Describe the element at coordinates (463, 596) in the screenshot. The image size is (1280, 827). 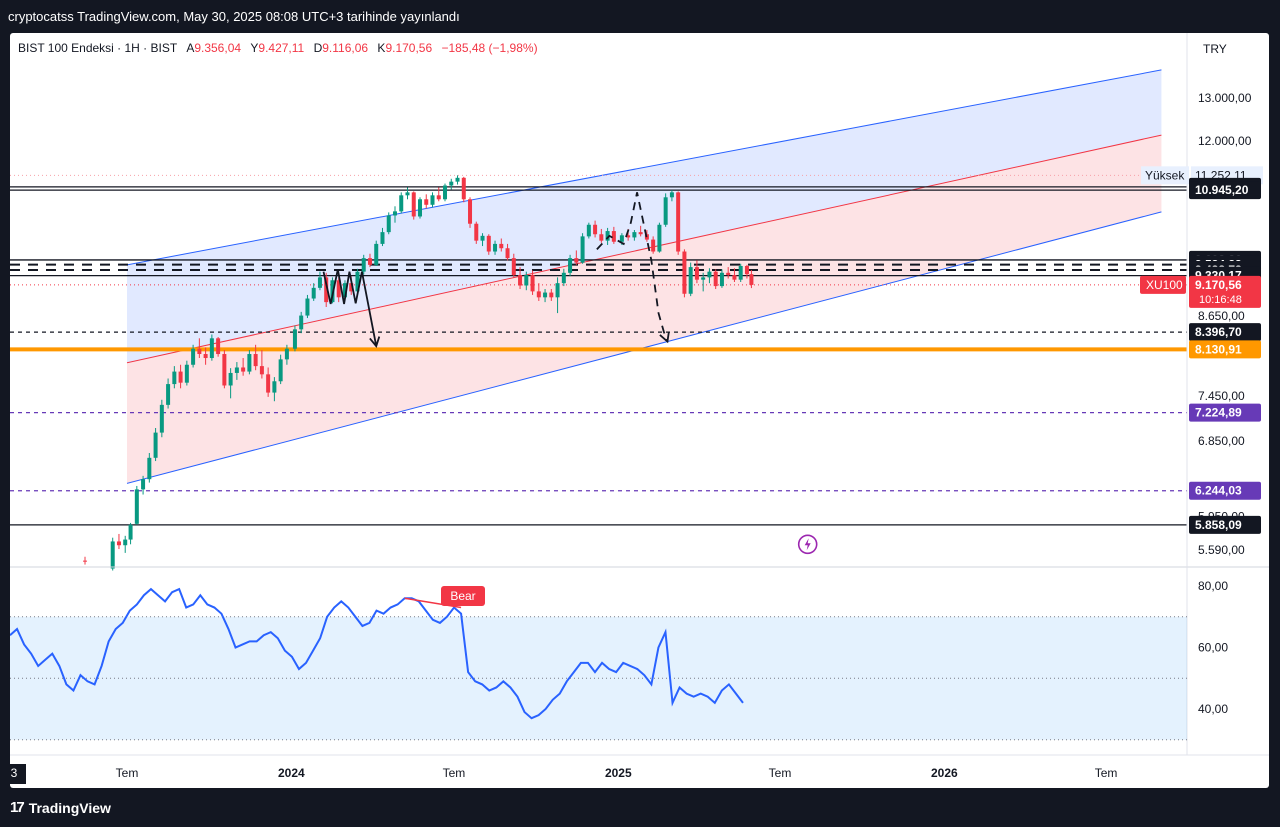
I see `bear-label-box` at that location.